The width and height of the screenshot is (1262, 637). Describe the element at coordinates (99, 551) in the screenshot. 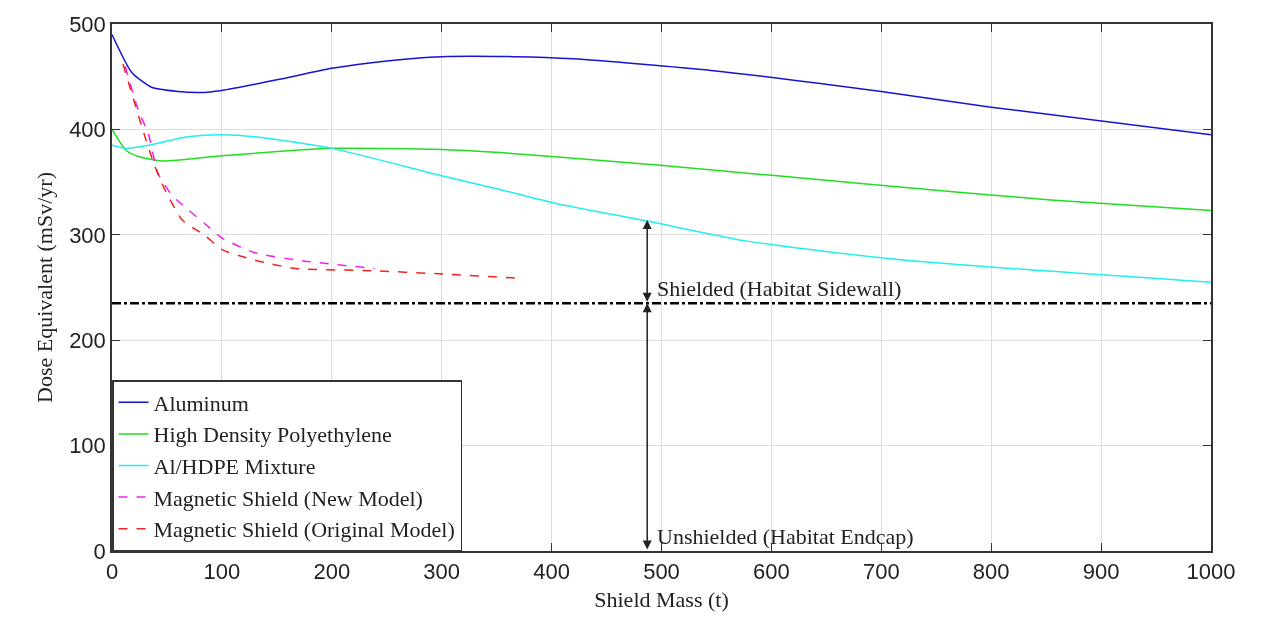

I see `y-tick-label: 0` at that location.